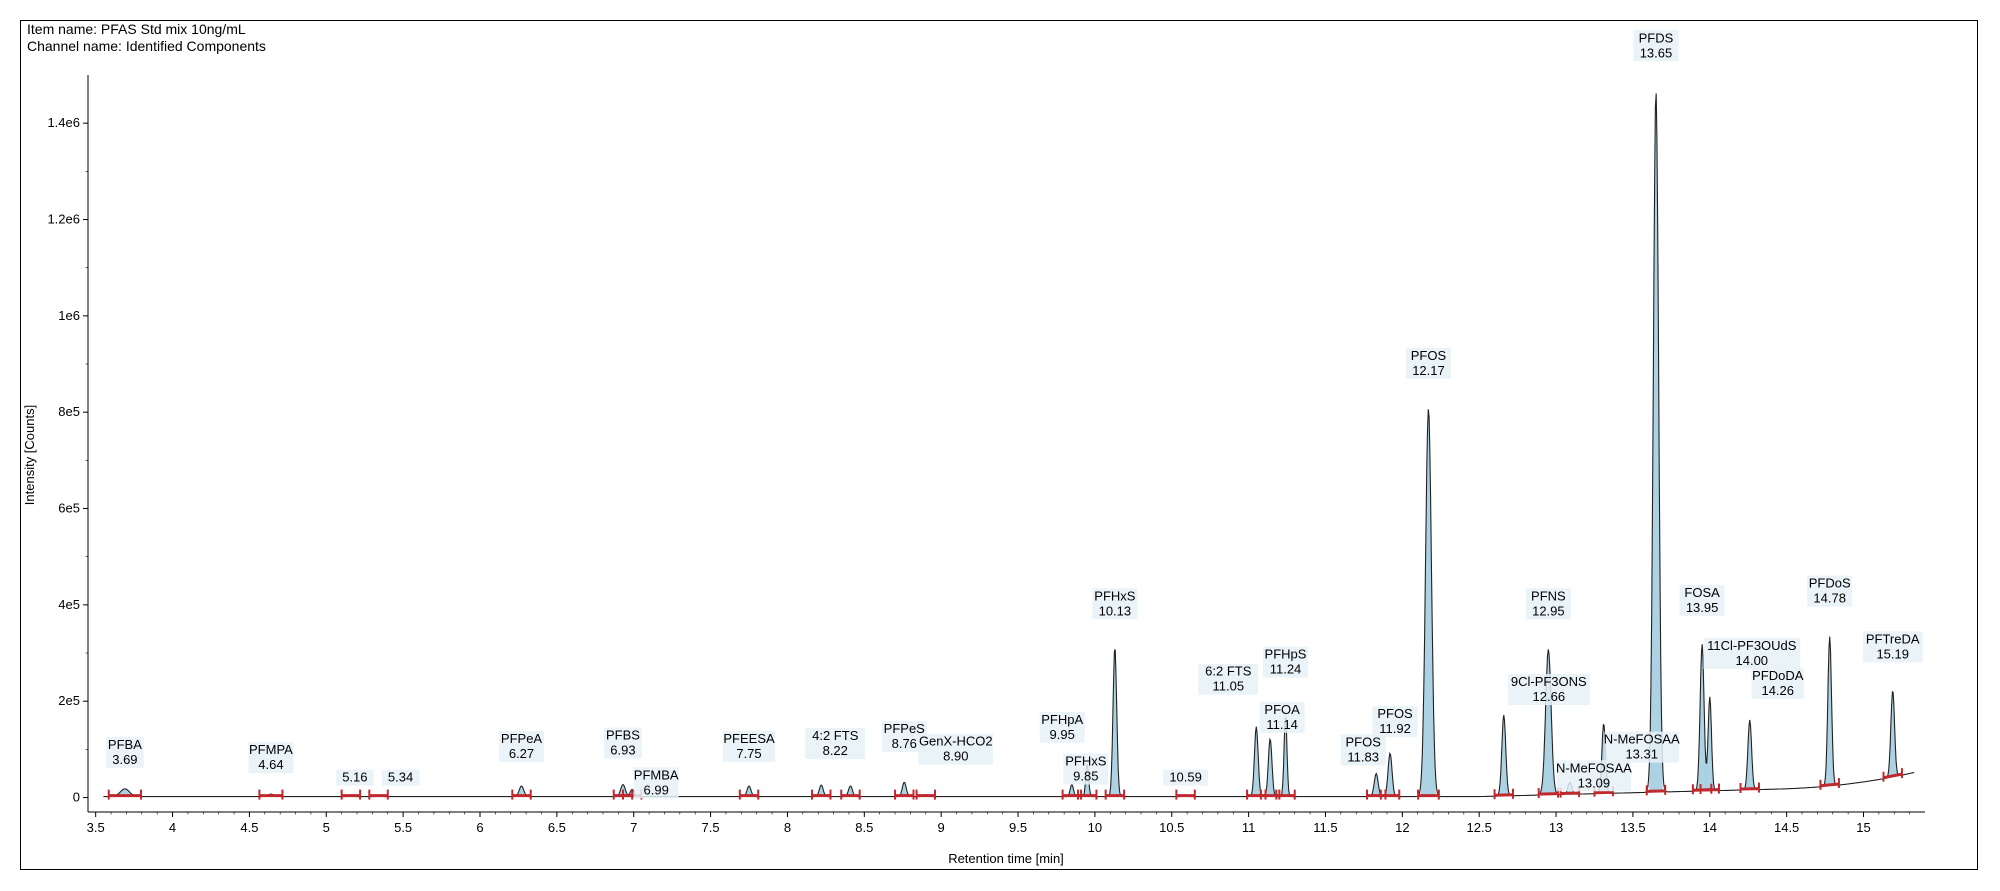 The width and height of the screenshot is (2000, 891). Describe the element at coordinates (835, 735) in the screenshot. I see `peak-name: 4:2 FTS` at that location.